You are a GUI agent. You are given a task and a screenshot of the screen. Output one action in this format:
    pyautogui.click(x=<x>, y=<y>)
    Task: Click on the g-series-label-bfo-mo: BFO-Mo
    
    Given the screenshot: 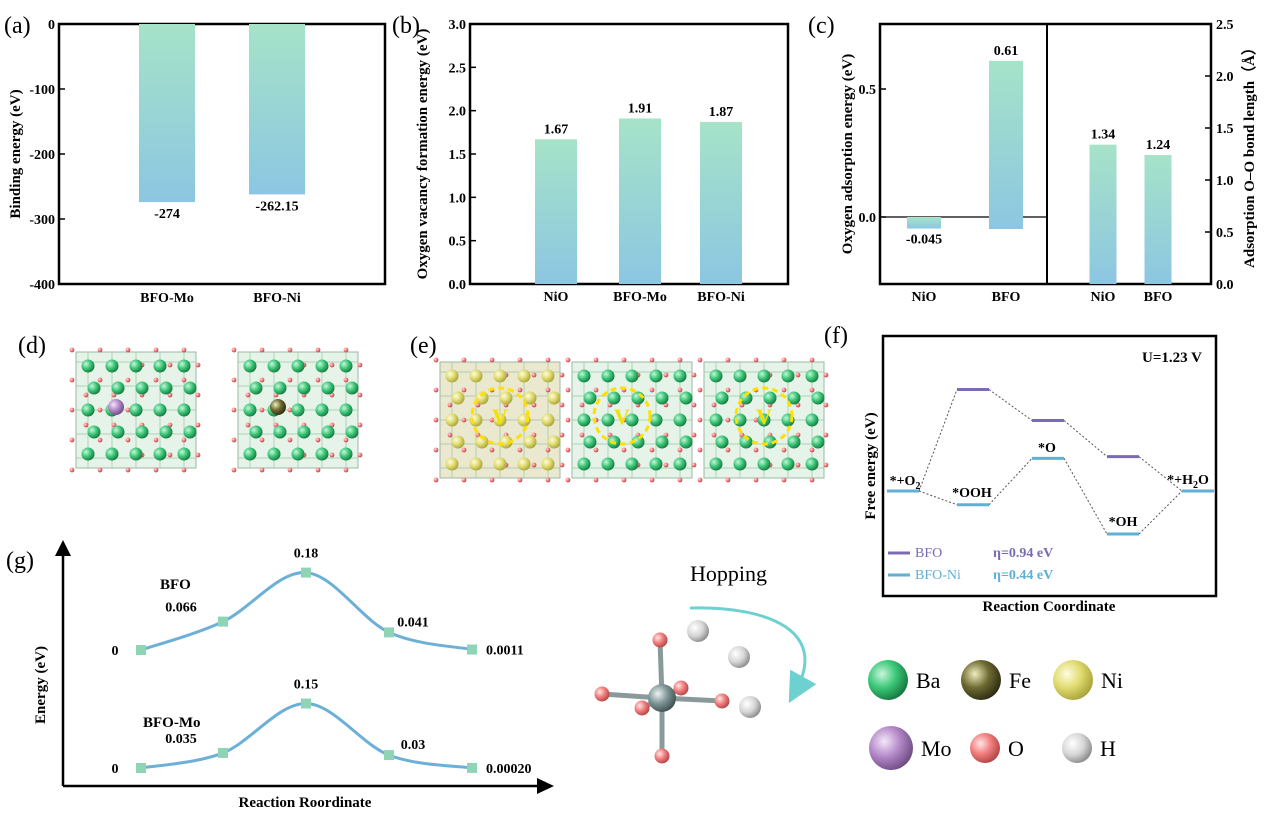 What is the action you would take?
    pyautogui.click(x=172, y=723)
    